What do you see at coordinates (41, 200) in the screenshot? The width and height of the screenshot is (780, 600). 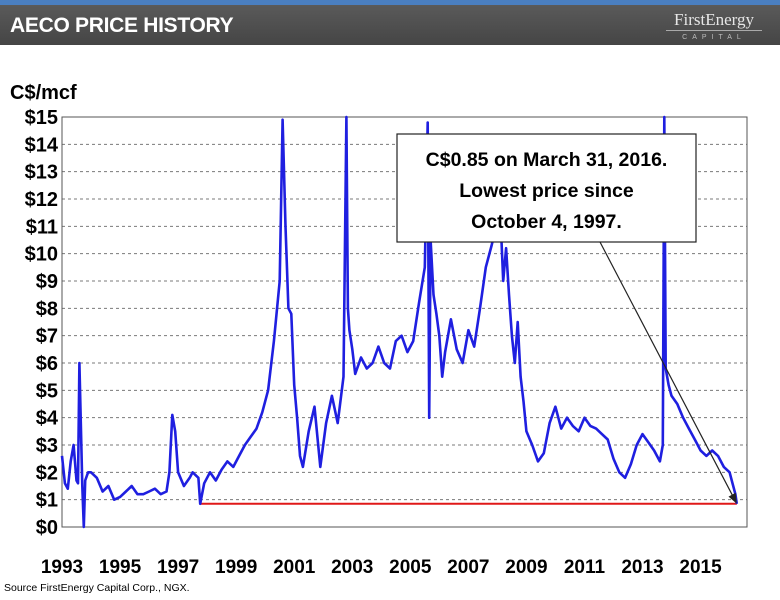 I see `y-tick-label: $12` at bounding box center [41, 200].